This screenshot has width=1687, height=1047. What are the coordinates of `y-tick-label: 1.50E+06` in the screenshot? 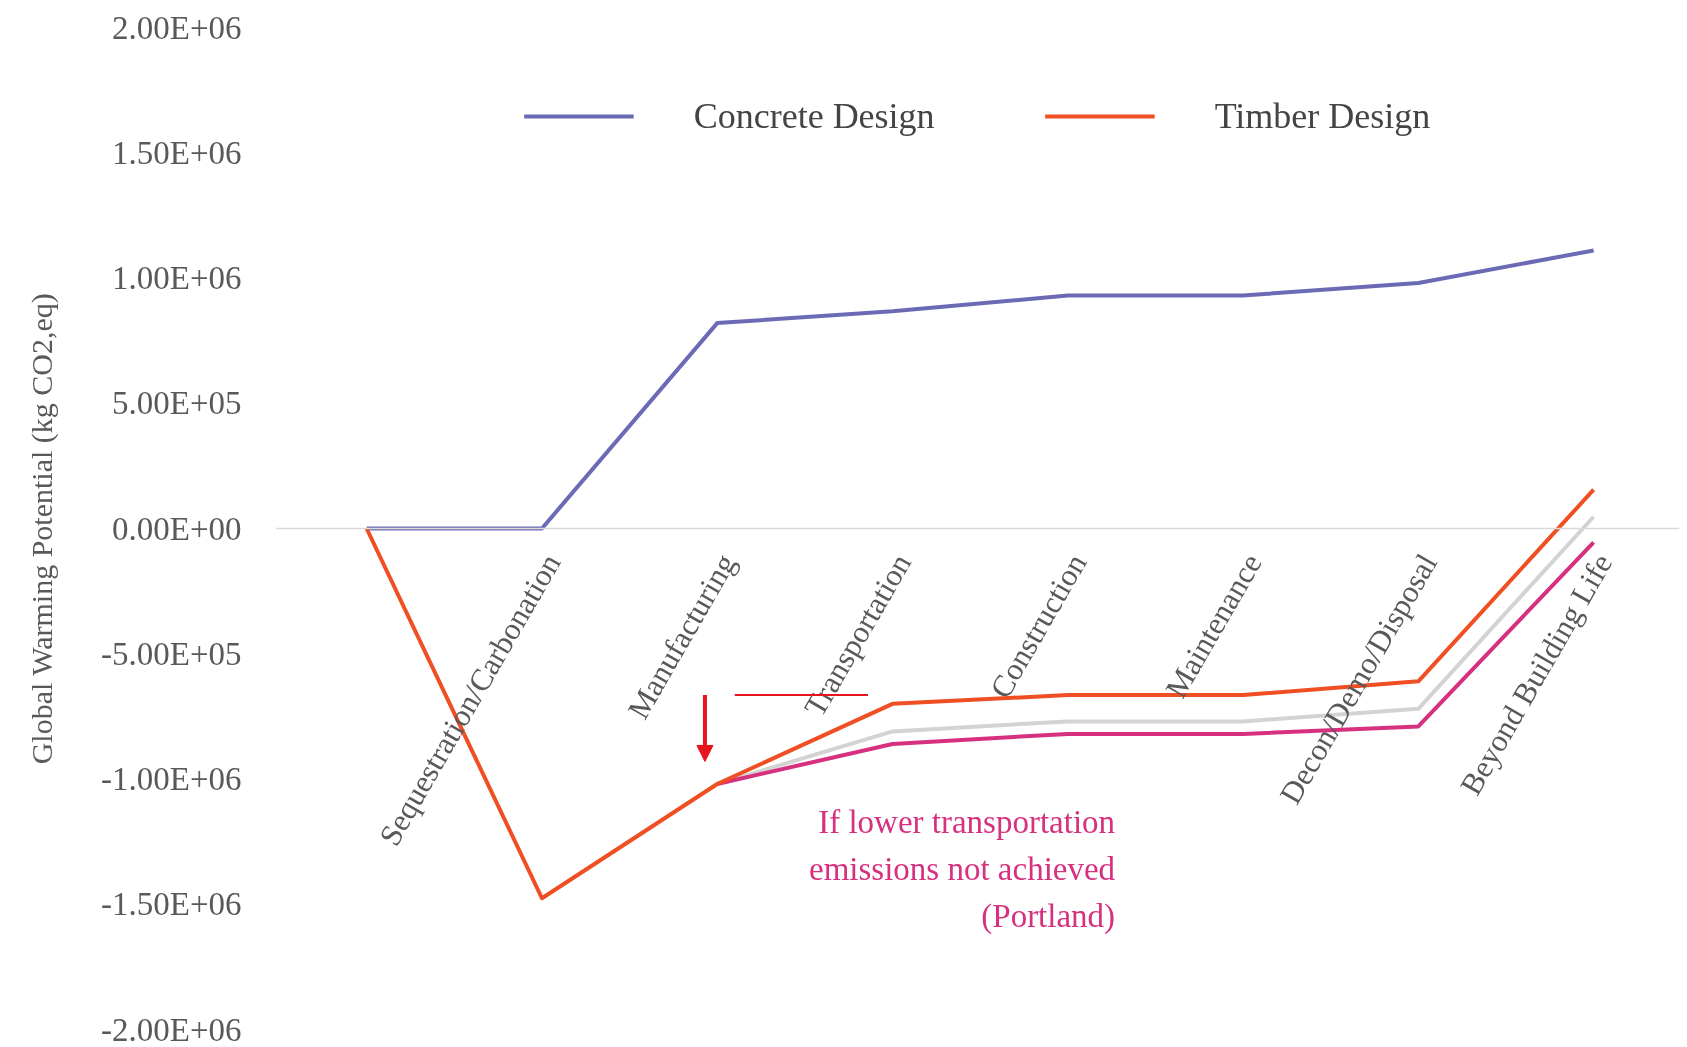 It's located at (176, 152).